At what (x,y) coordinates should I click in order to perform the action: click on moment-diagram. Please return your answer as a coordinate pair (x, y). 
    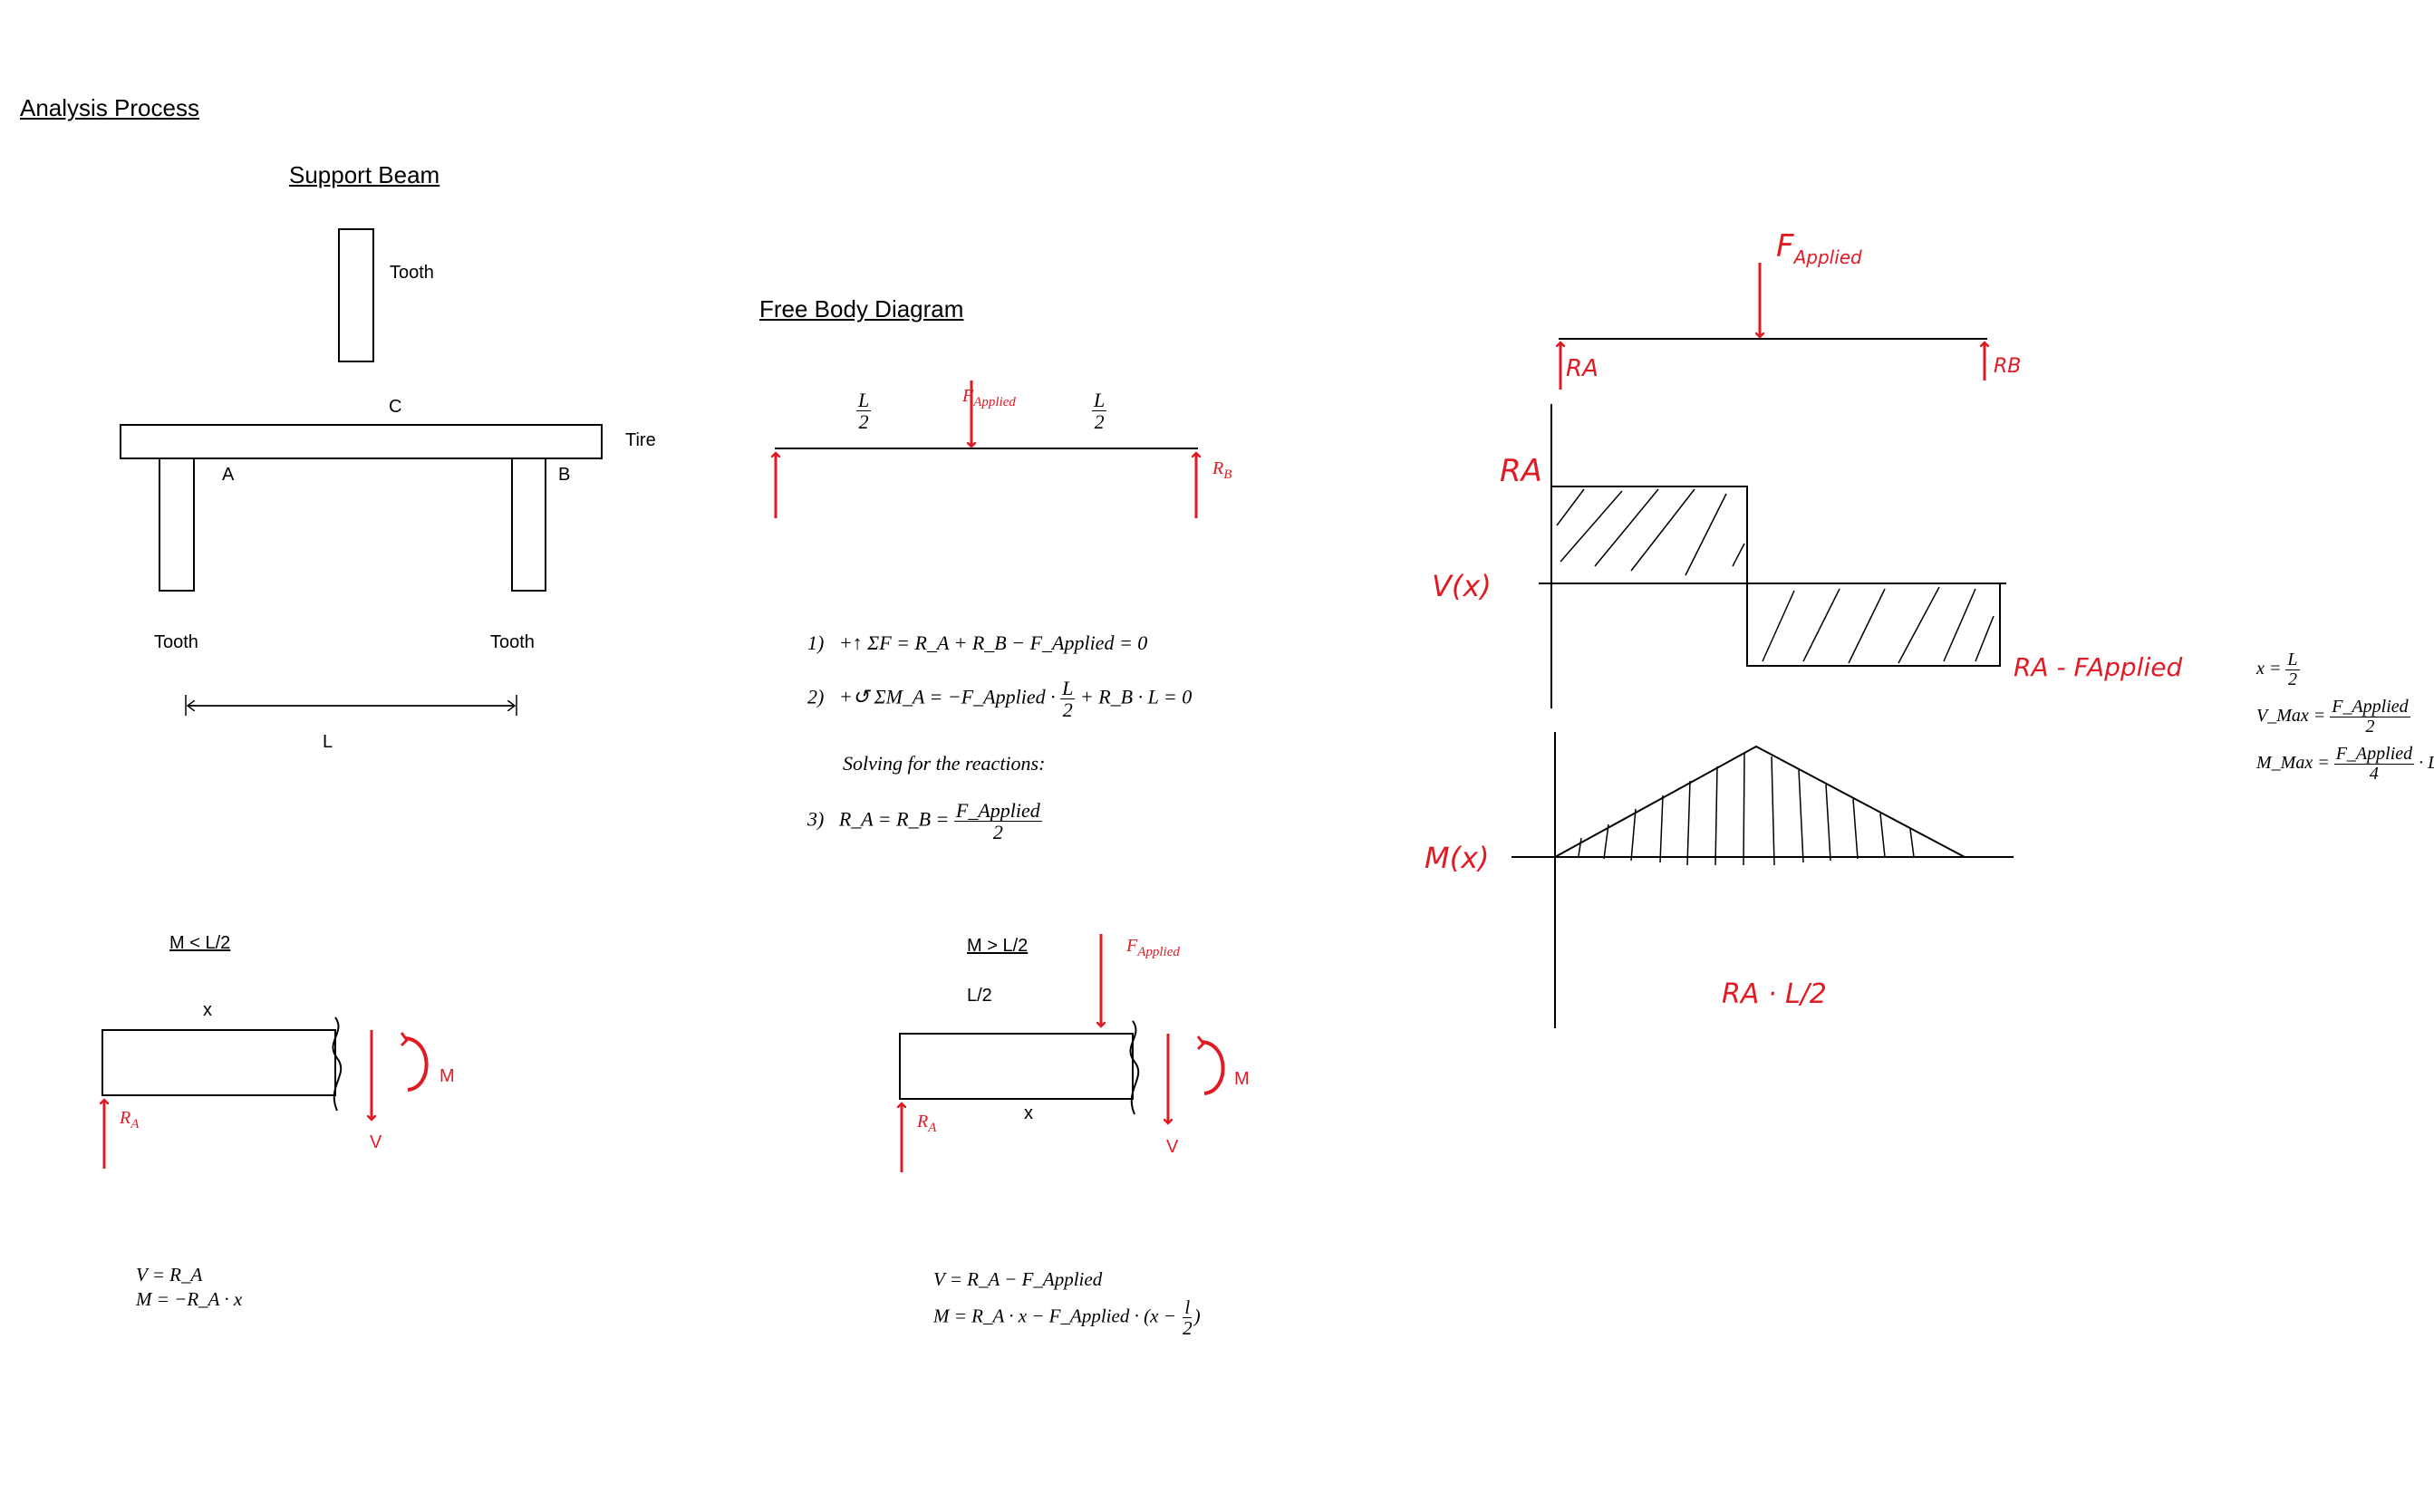
    Looking at the image, I should click on (1763, 880).